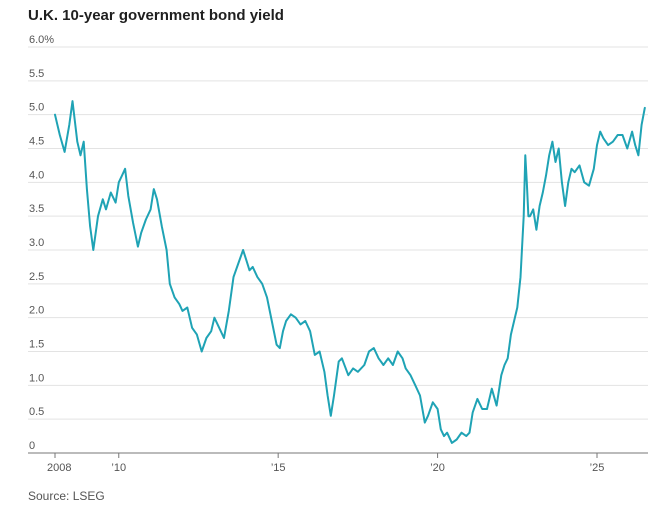 This screenshot has height=521, width=665. I want to click on y-tick-label: 4.5, so click(36, 142).